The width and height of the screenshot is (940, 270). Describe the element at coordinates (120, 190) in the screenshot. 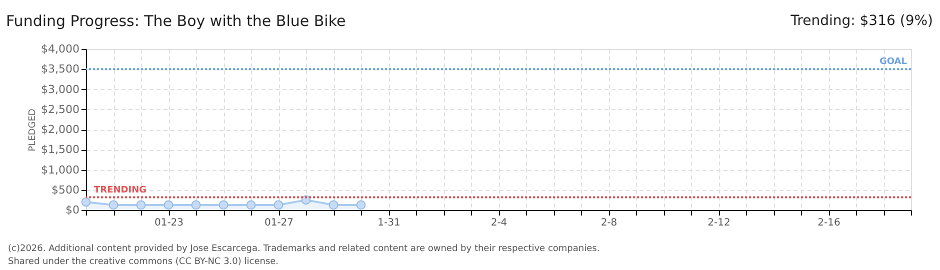

I see `ref-line-label: TRENDING` at that location.